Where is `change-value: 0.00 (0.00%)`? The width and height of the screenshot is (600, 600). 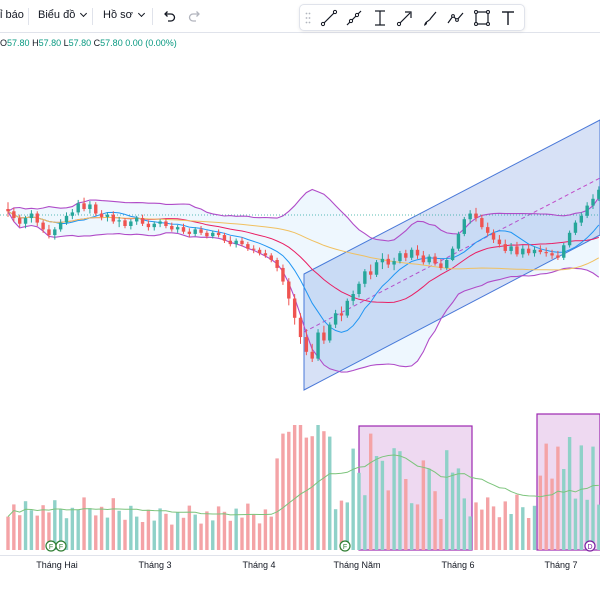 change-value: 0.00 (0.00%) is located at coordinates (151, 43).